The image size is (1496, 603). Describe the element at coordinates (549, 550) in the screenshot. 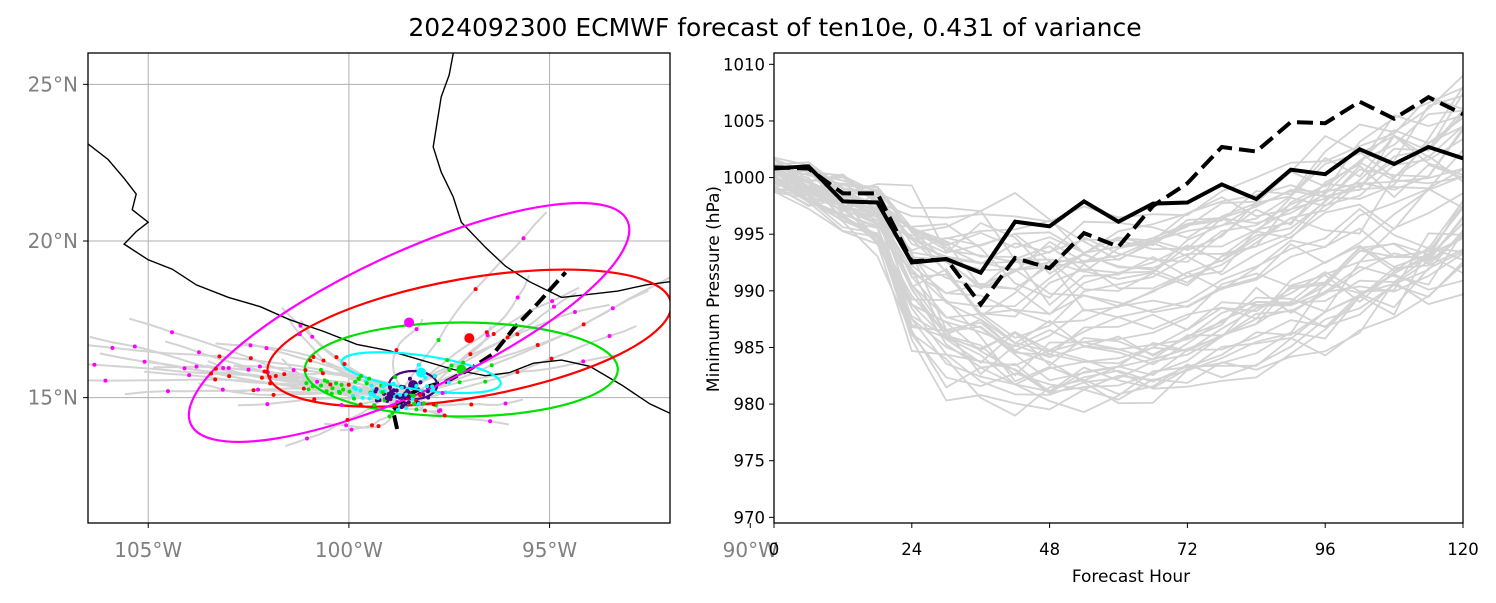

I see `map-tick-label-lon: 95°W` at that location.